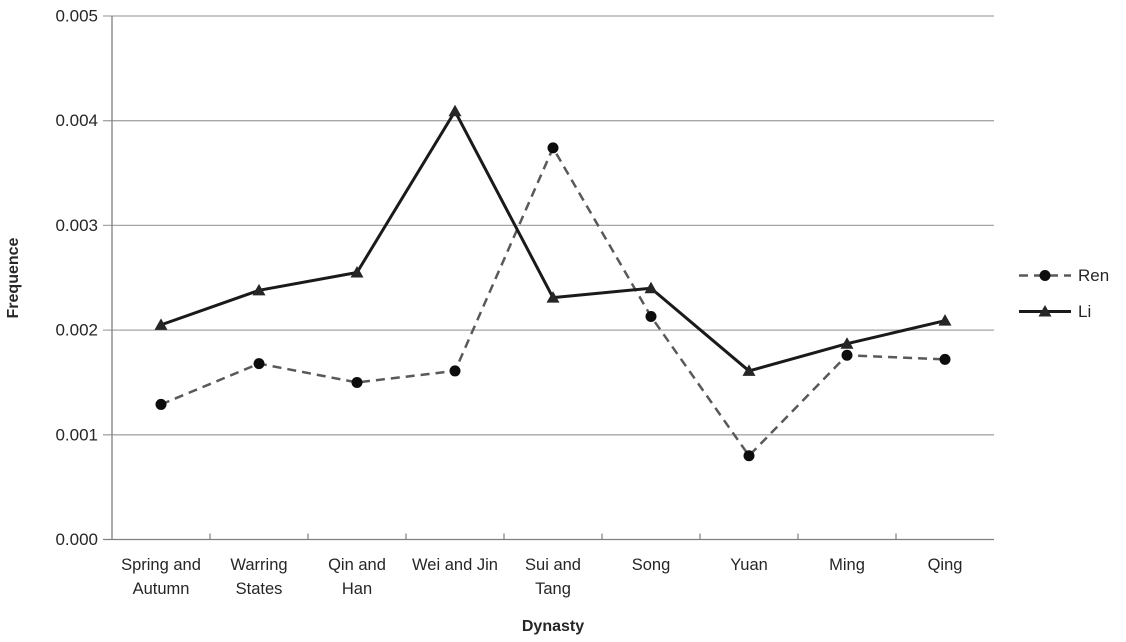  What do you see at coordinates (161, 589) in the screenshot?
I see `x-category-label: Autumn` at bounding box center [161, 589].